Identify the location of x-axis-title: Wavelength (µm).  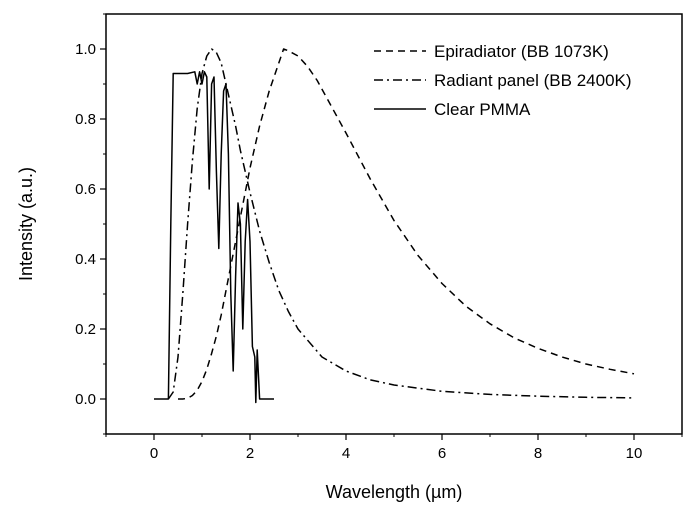
(394, 492).